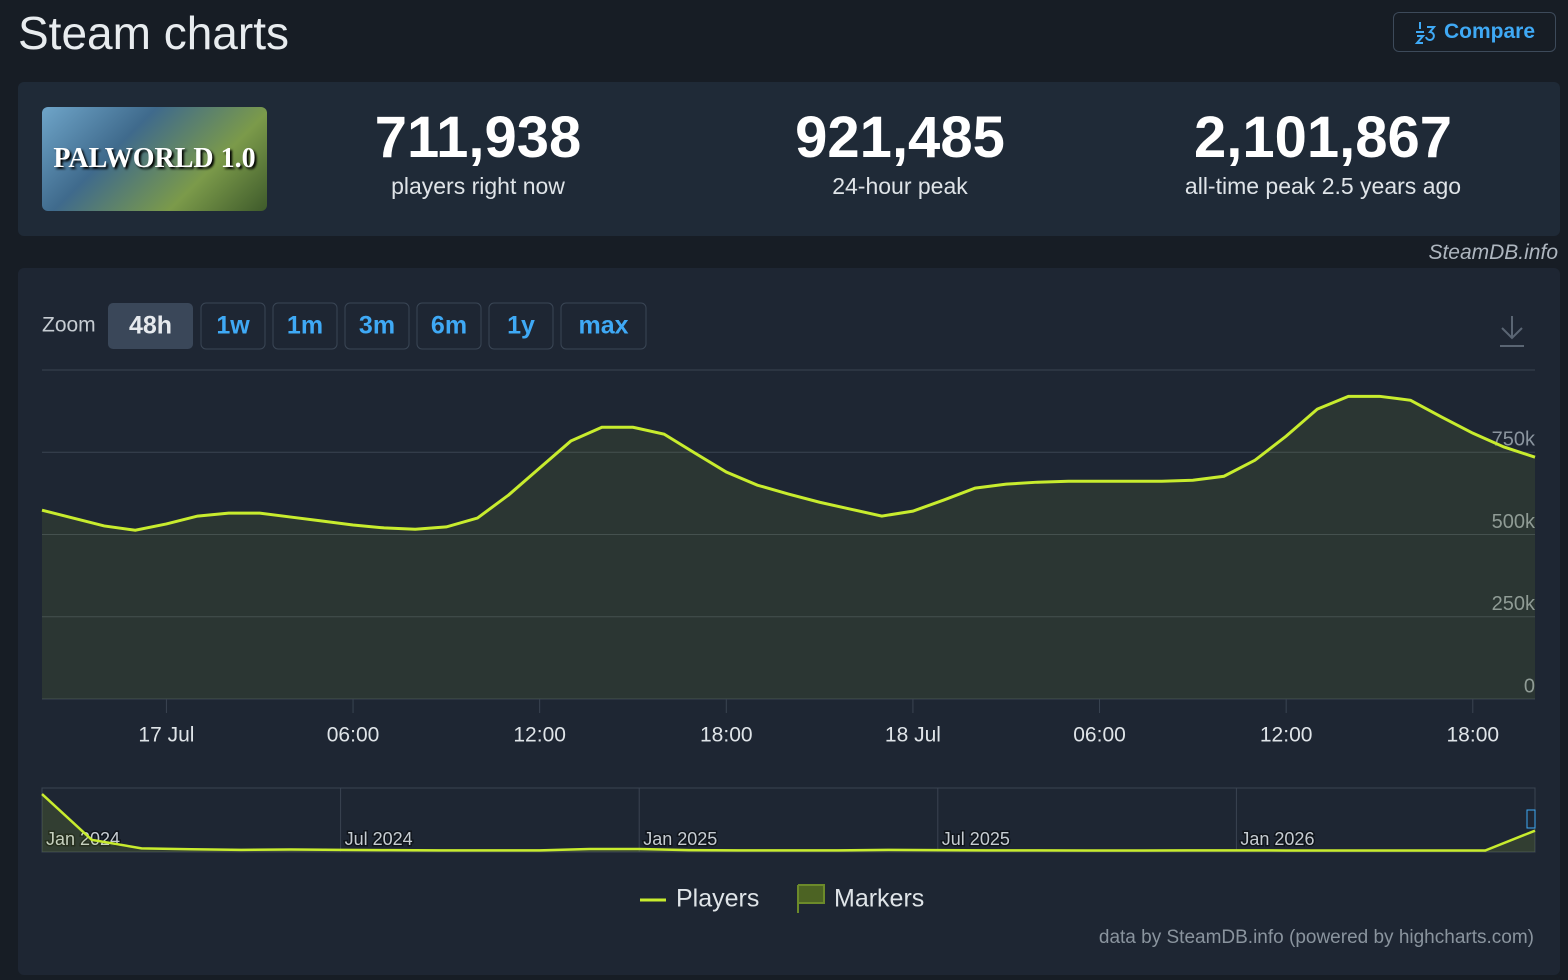 This screenshot has height=980, width=1568. Describe the element at coordinates (1512, 331) in the screenshot. I see `download-icon` at that location.